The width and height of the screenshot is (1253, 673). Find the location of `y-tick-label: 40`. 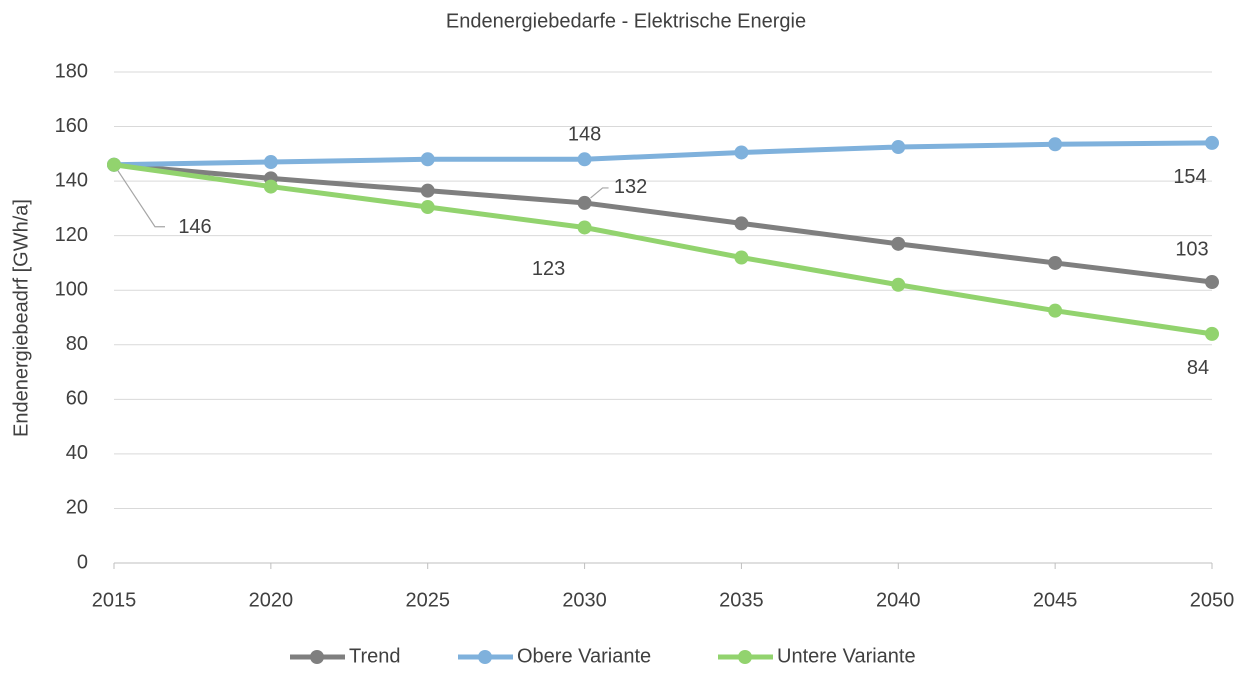

y-tick-label: 40 is located at coordinates (77, 453).